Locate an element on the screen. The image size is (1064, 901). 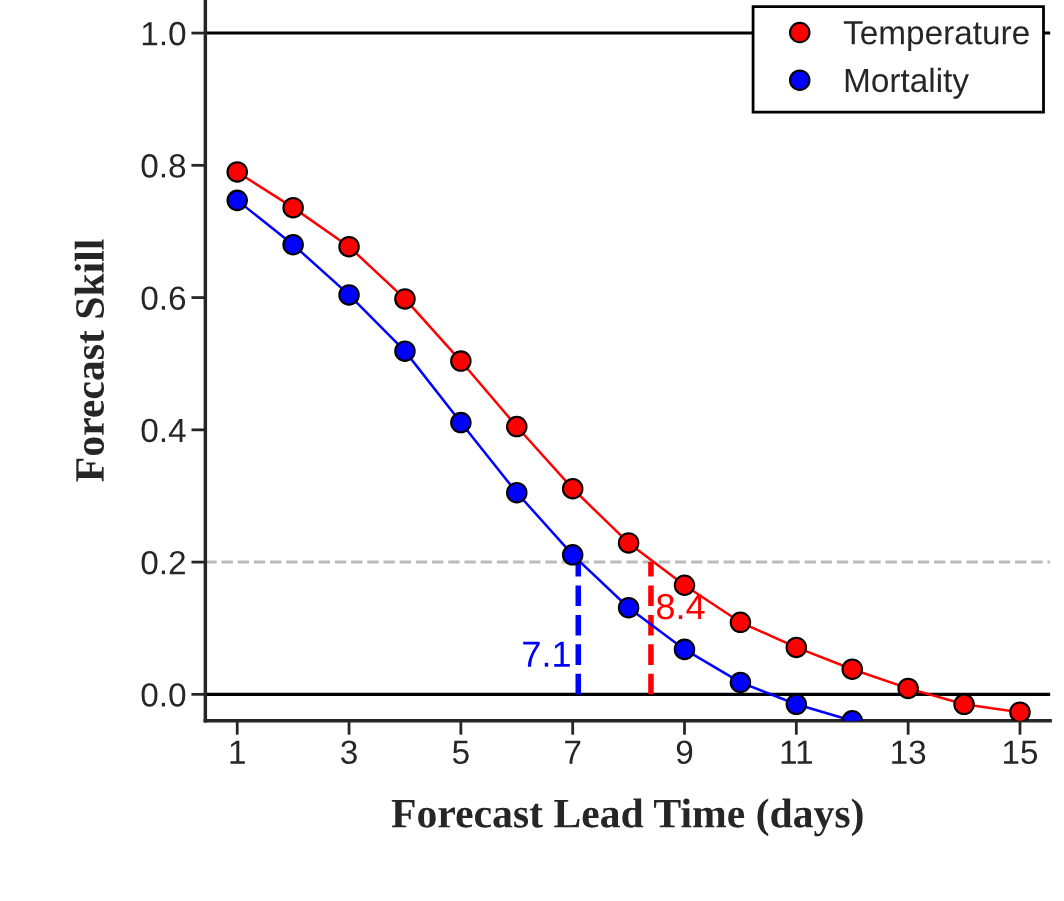
x-axis-title: Forecast Lead Time (days) is located at coordinates (627, 817).